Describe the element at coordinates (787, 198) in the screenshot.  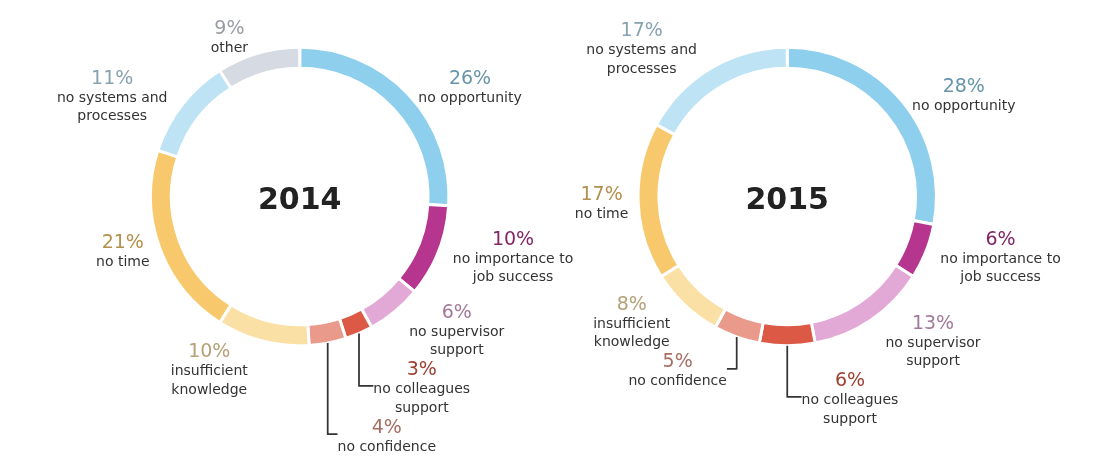
I see `text: 2015` at that location.